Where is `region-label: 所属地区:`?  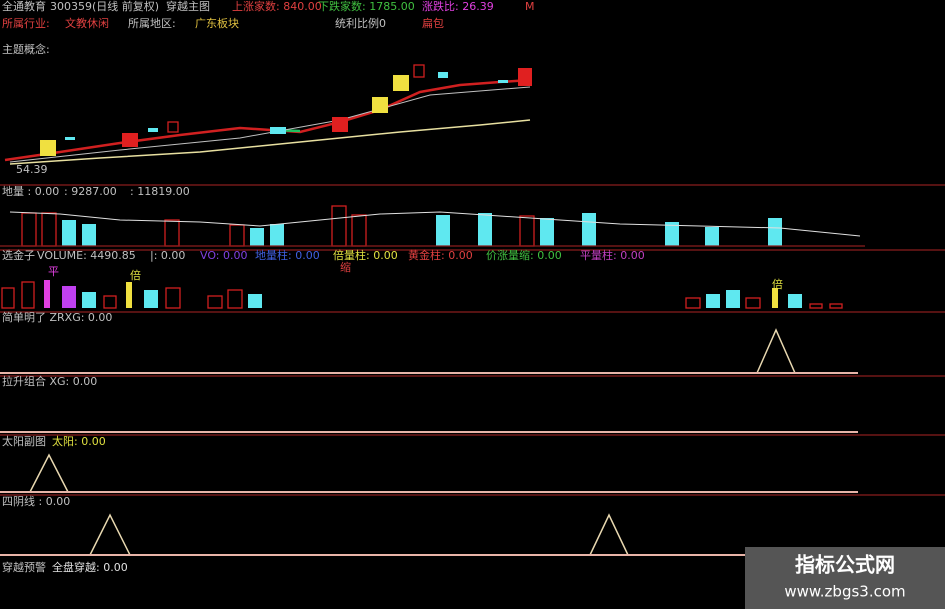
region-label: 所属地区: is located at coordinates (152, 23).